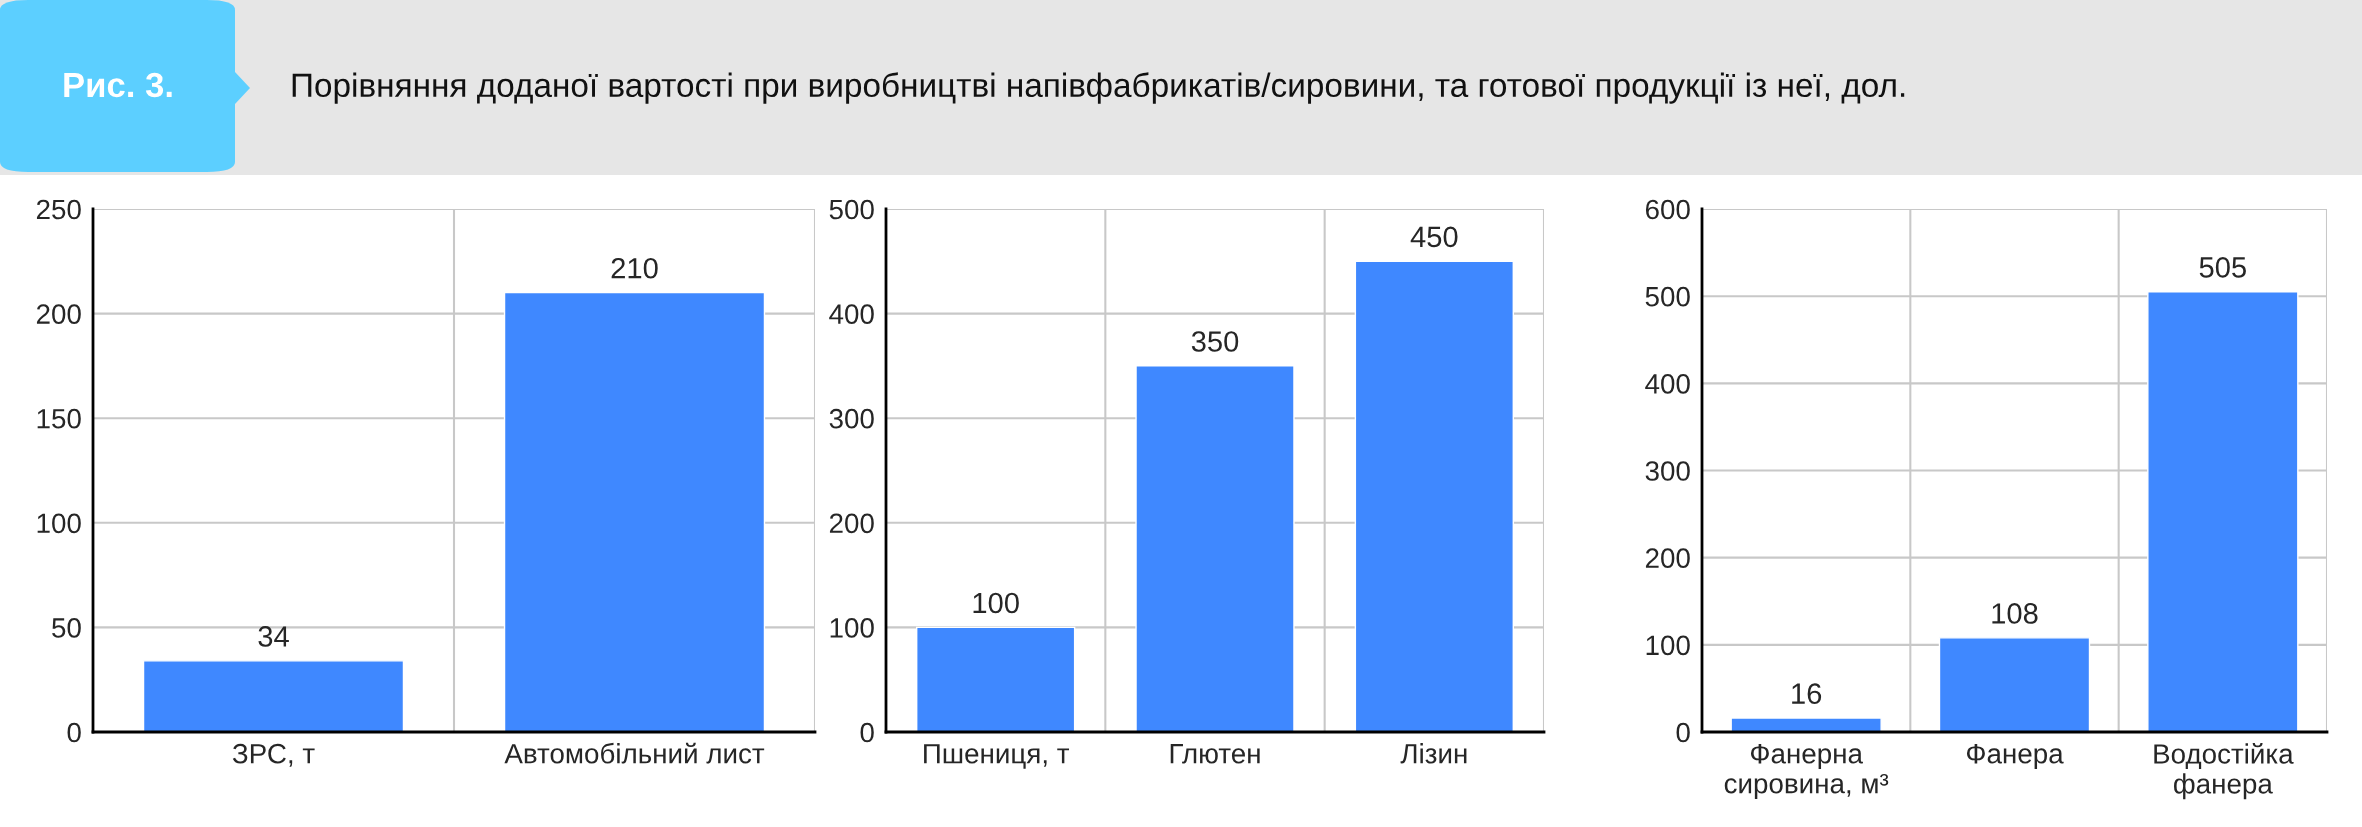 The width and height of the screenshot is (2362, 827). Describe the element at coordinates (1215, 754) in the screenshot. I see `x-tick-label: Глютен` at that location.